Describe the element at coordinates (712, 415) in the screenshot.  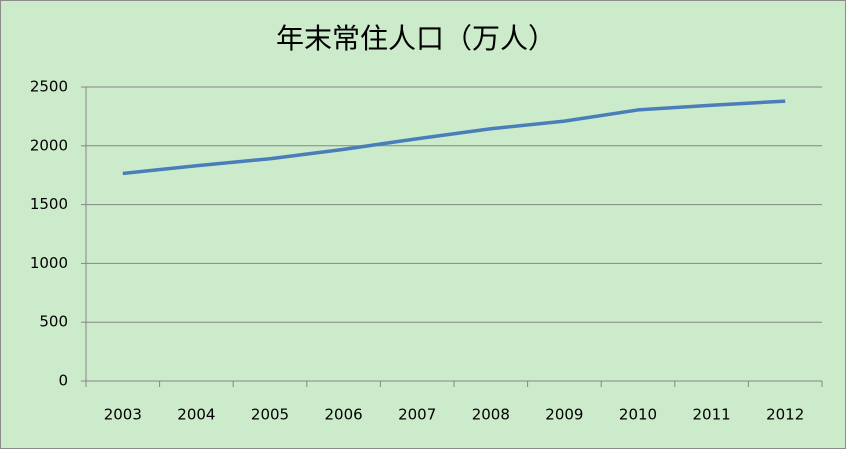
I see `x-tick-label: 2011` at that location.